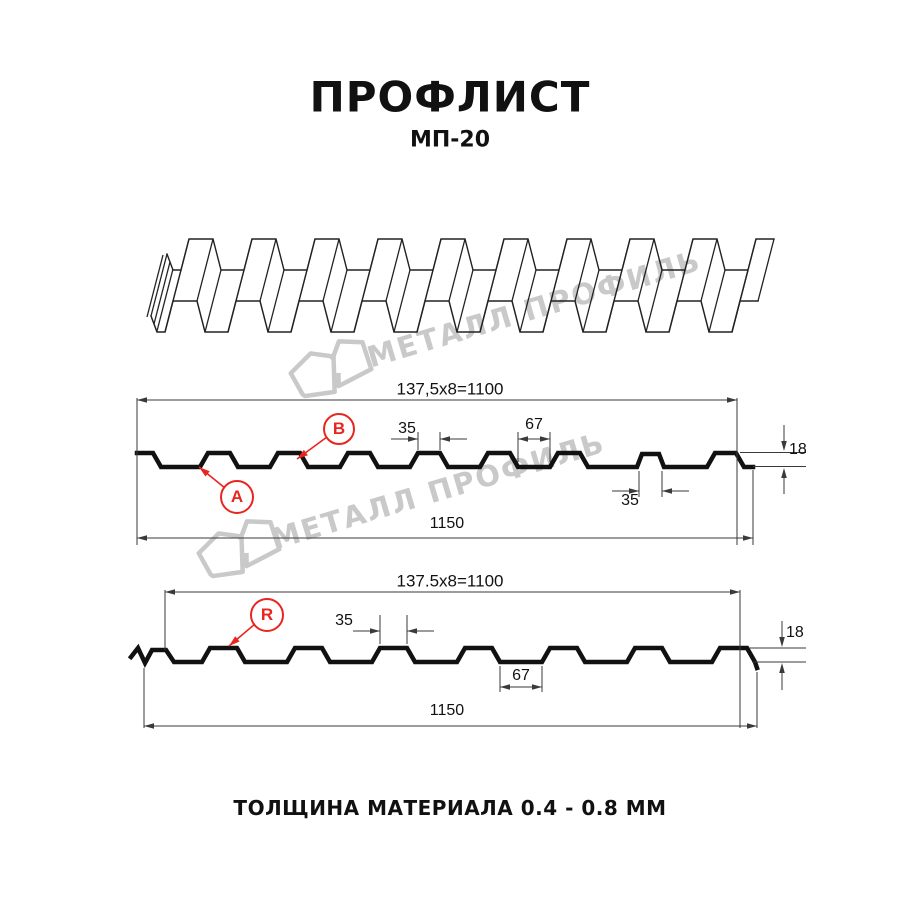 Image resolution: width=900 pixels, height=900 pixels. I want to click on dim-rib-top-width-1: 35, so click(407, 428).